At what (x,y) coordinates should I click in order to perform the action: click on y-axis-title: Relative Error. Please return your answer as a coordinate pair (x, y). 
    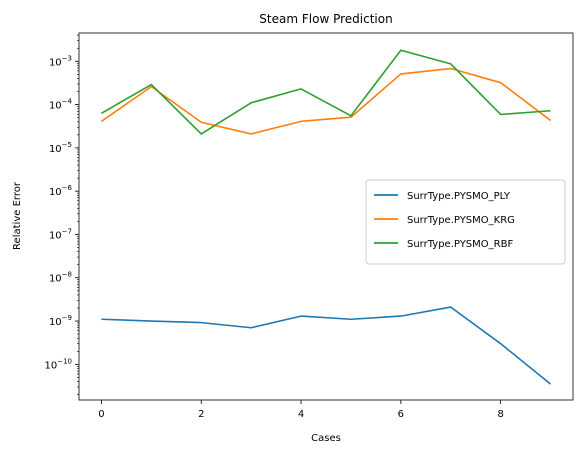
    Looking at the image, I should click on (17, 215).